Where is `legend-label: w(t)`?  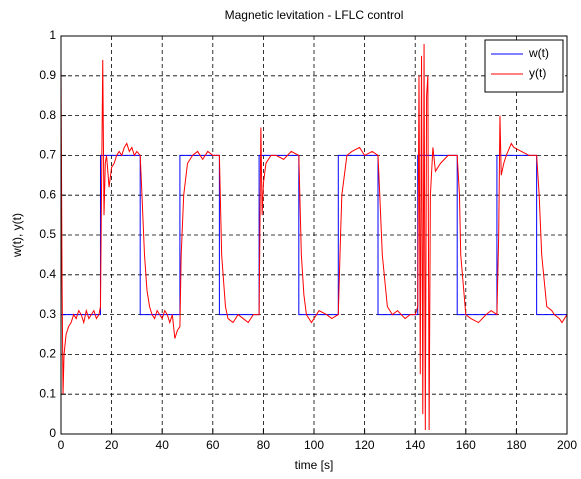 legend-label: w(t) is located at coordinates (538, 53).